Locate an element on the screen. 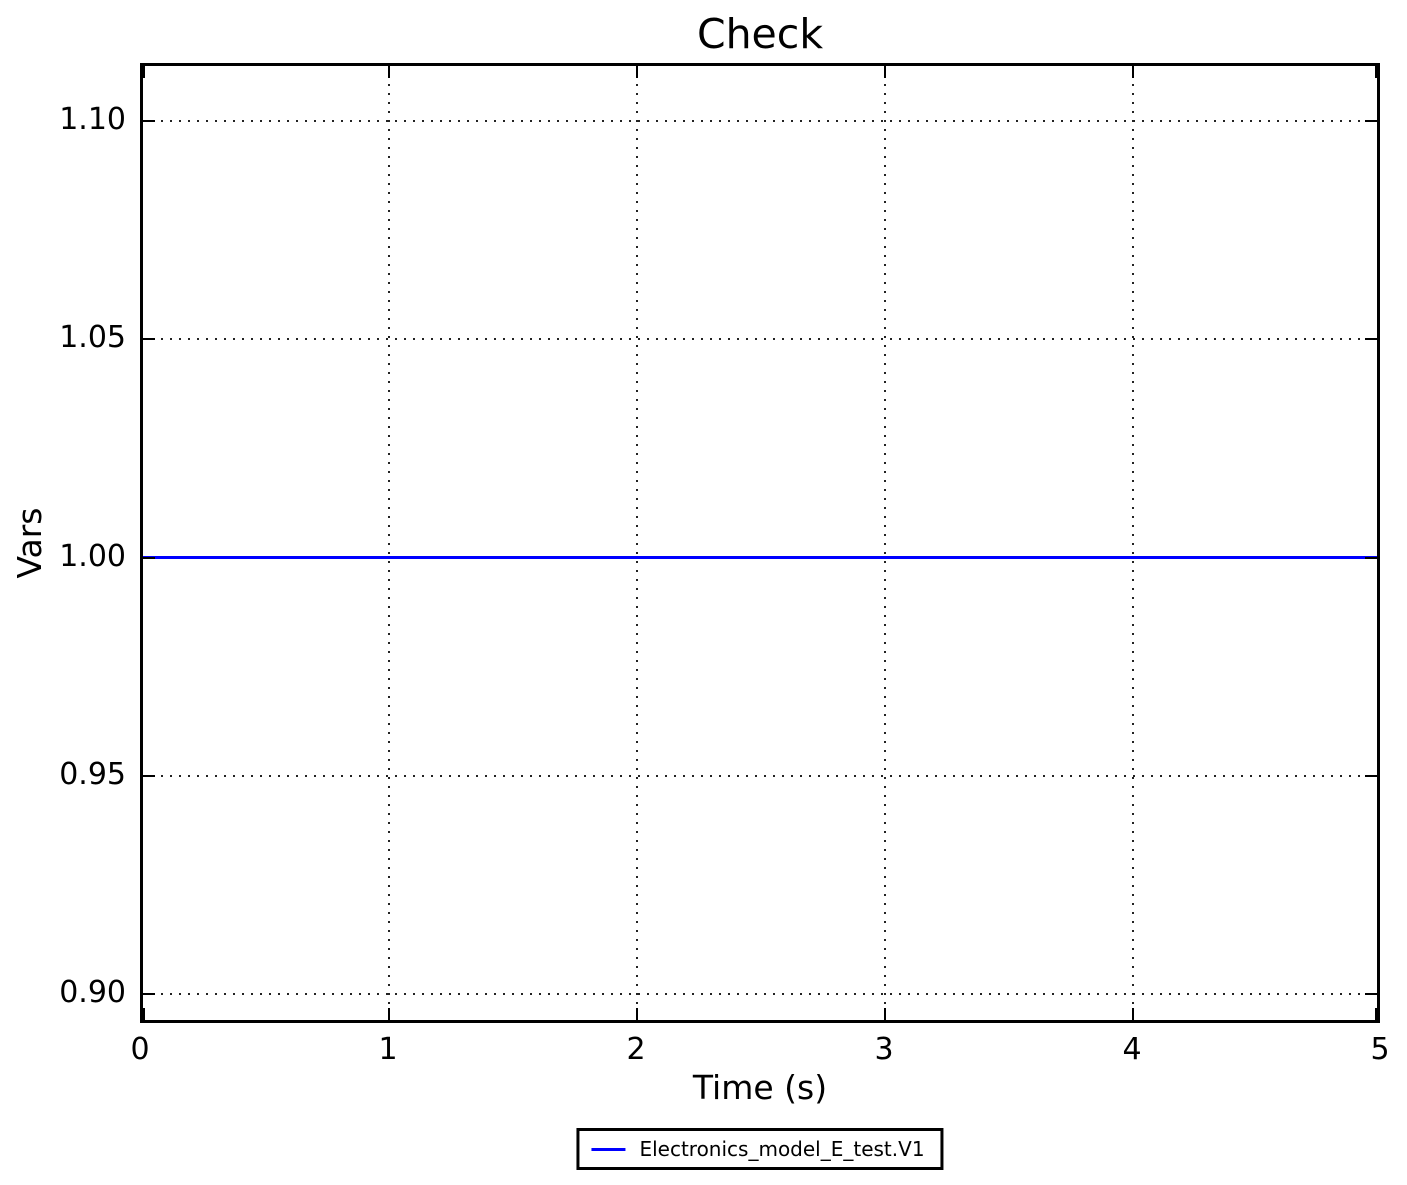 The image size is (1407, 1185). tick-x4-bottom is located at coordinates (1133, 1014).